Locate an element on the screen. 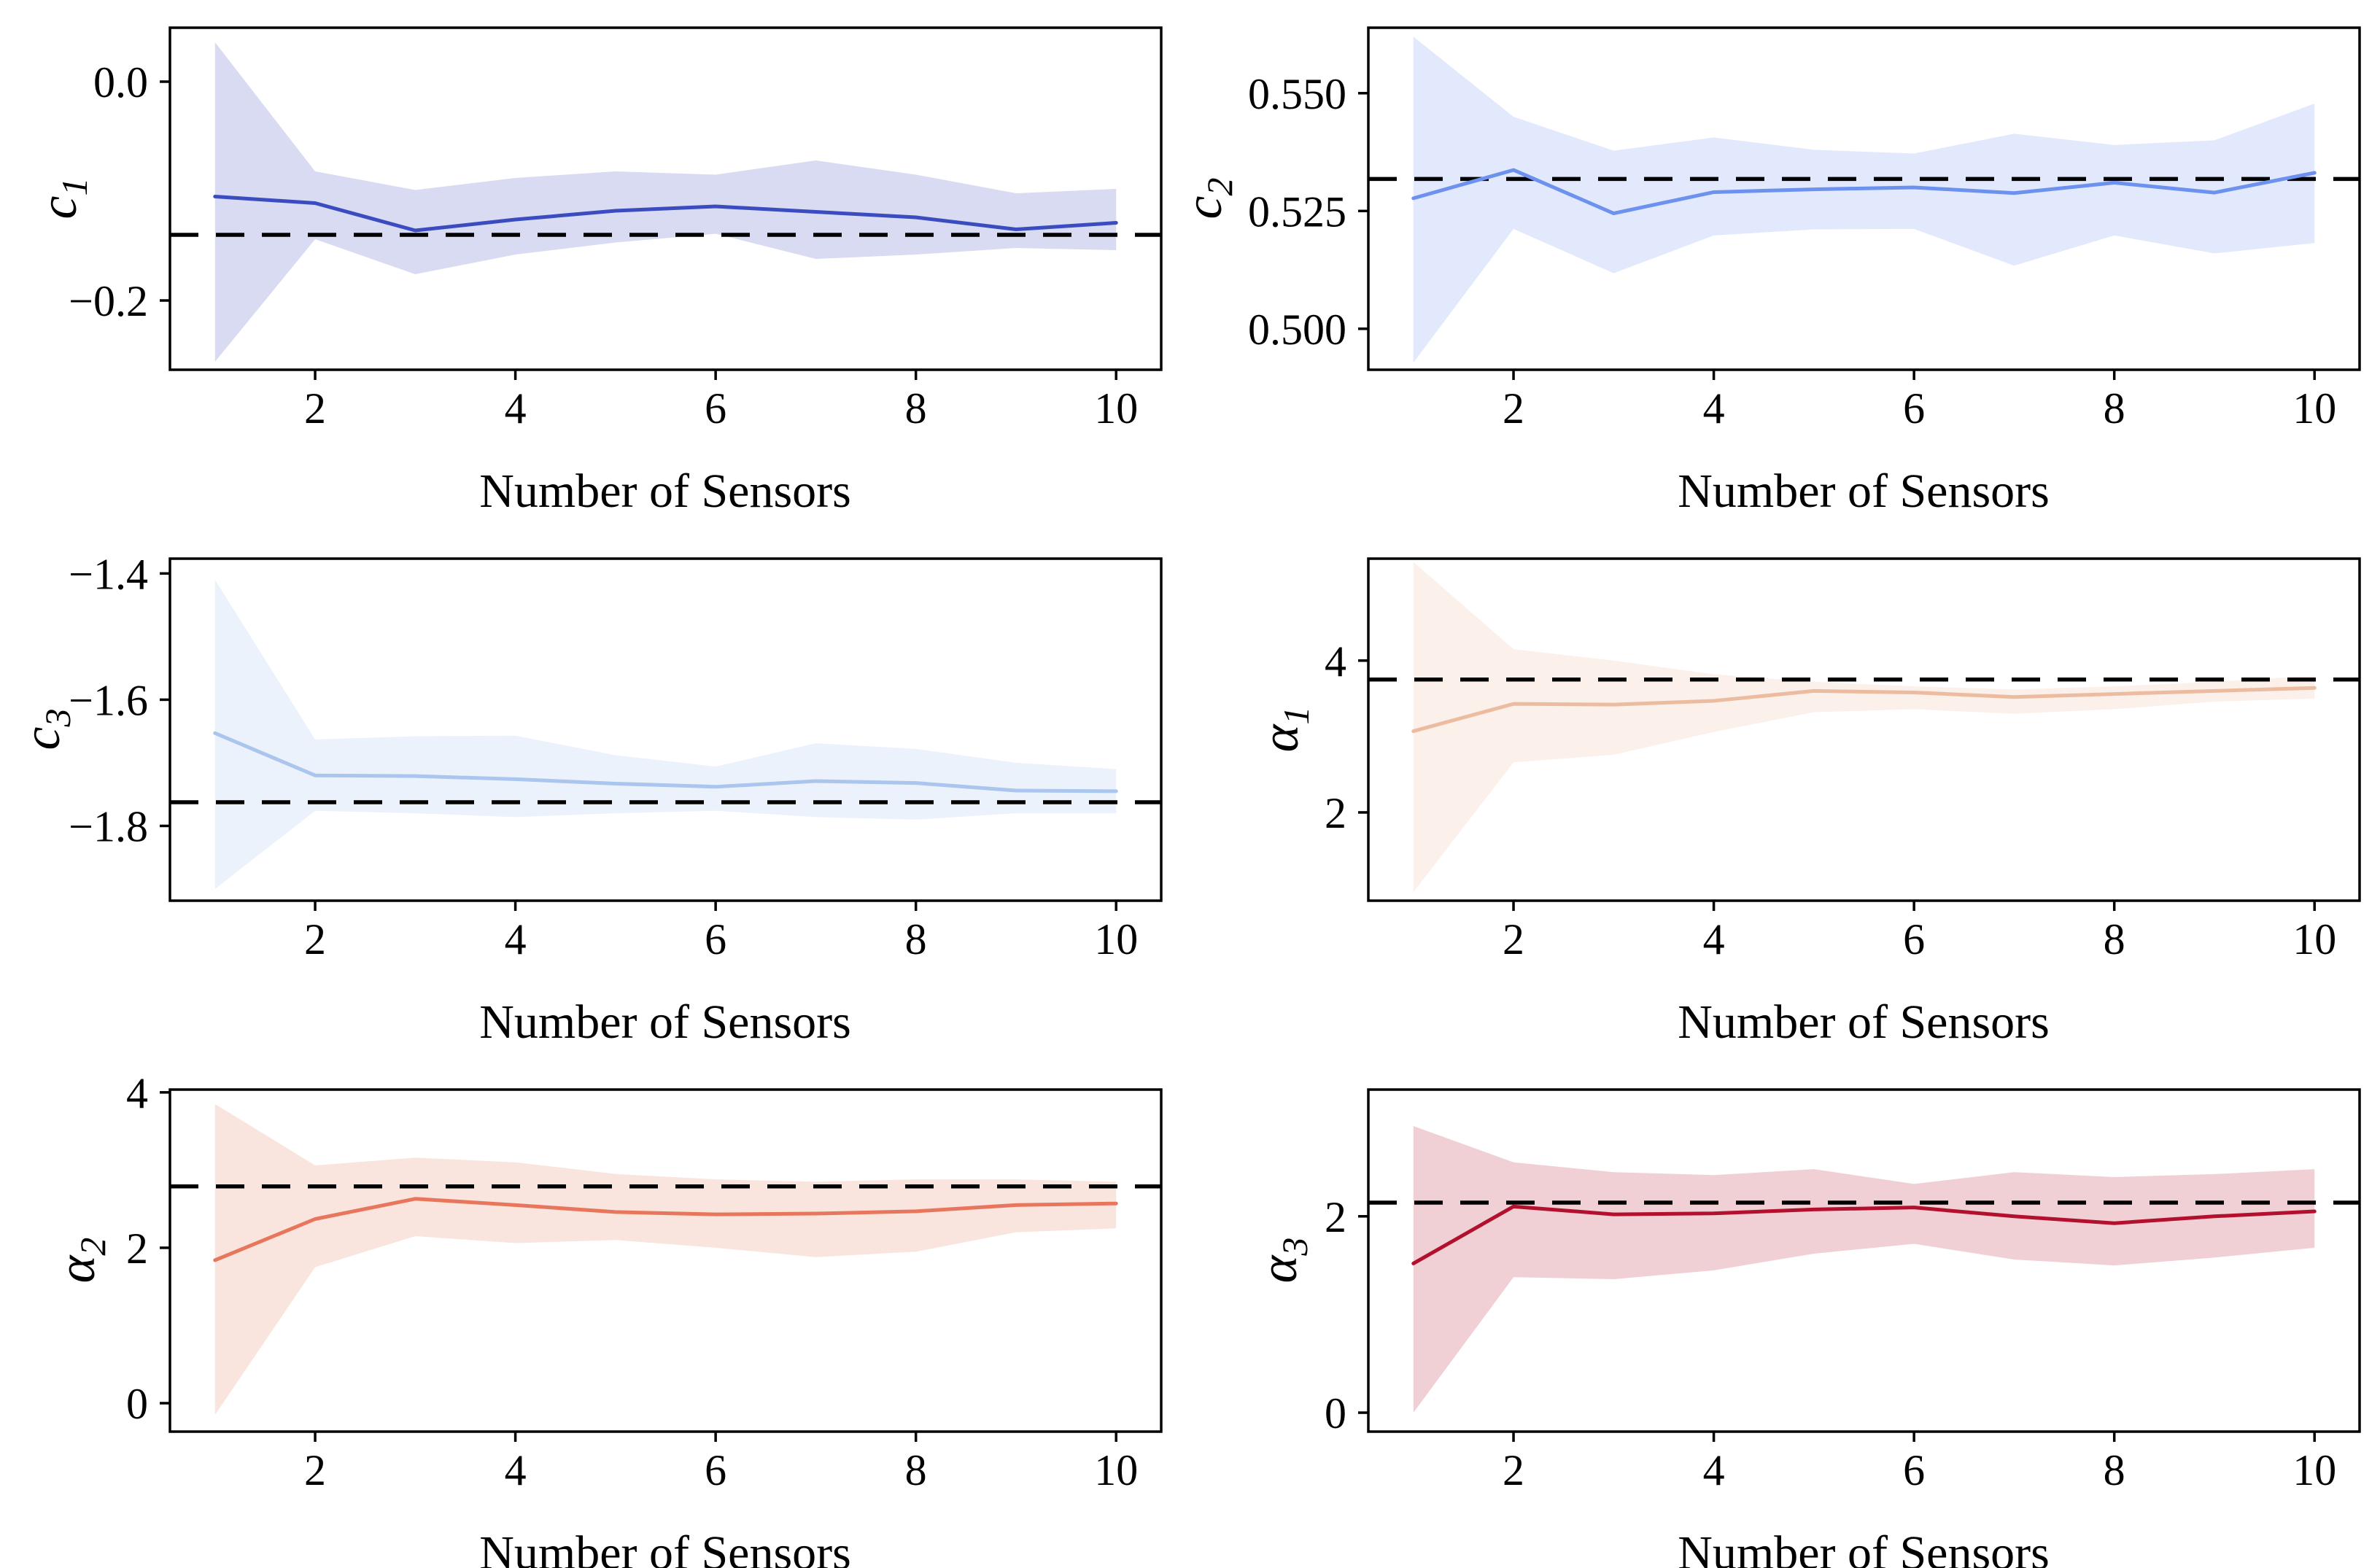 The image size is (2380, 1568). y-axis-label-alpha1: α1 is located at coordinates (1283, 730).